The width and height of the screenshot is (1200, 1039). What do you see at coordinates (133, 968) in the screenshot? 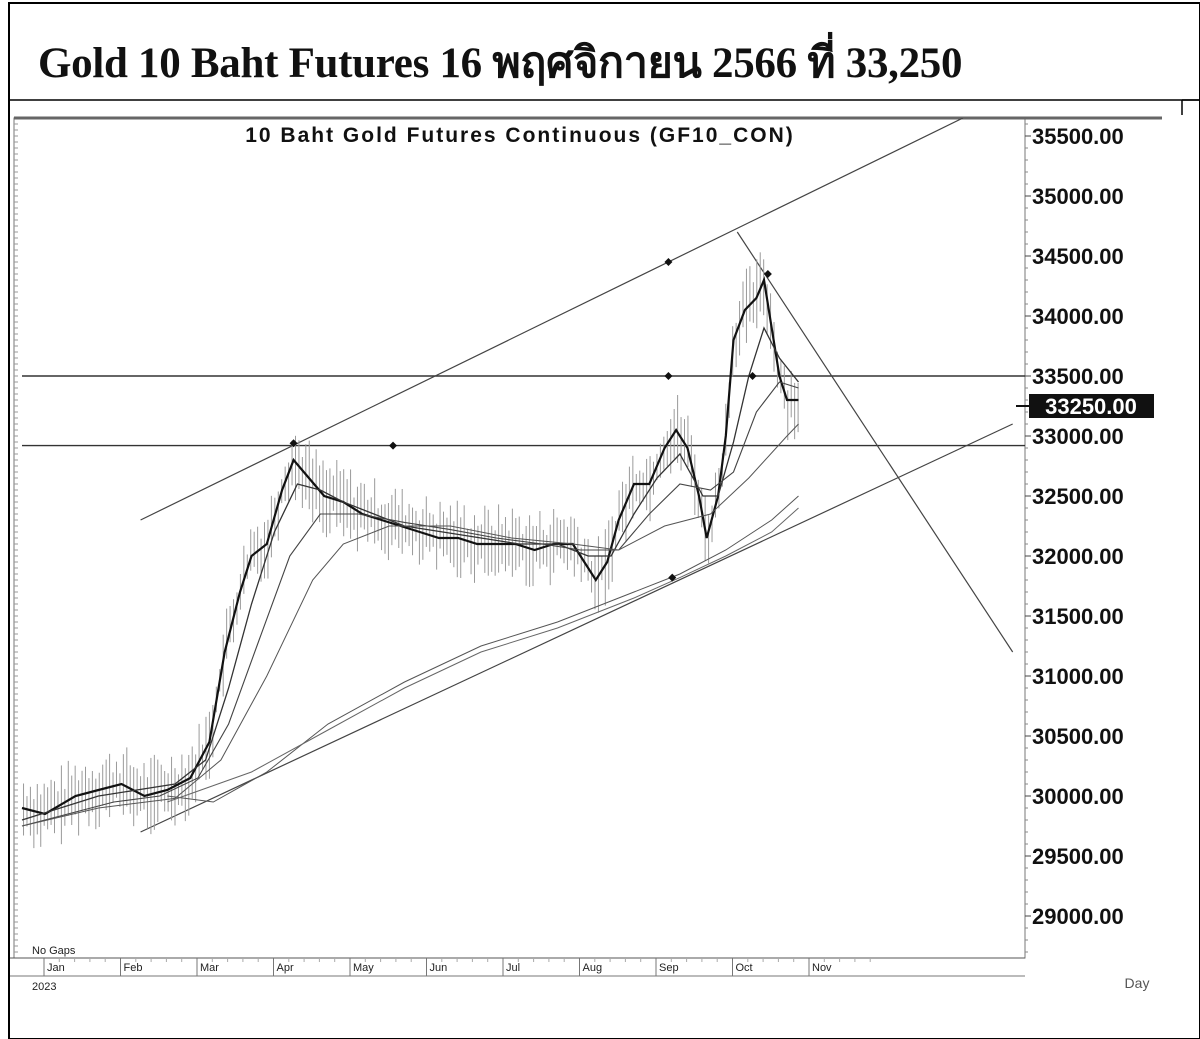
I see `month-label: Feb` at bounding box center [133, 968].